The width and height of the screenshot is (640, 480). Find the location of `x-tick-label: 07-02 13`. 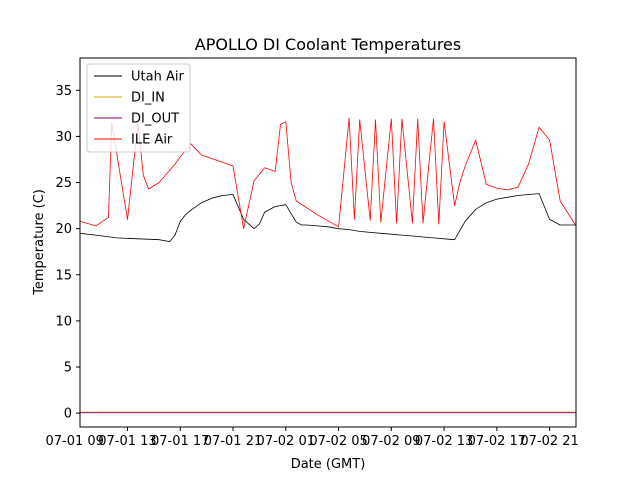

x-tick-label: 07-02 13 is located at coordinates (444, 441).